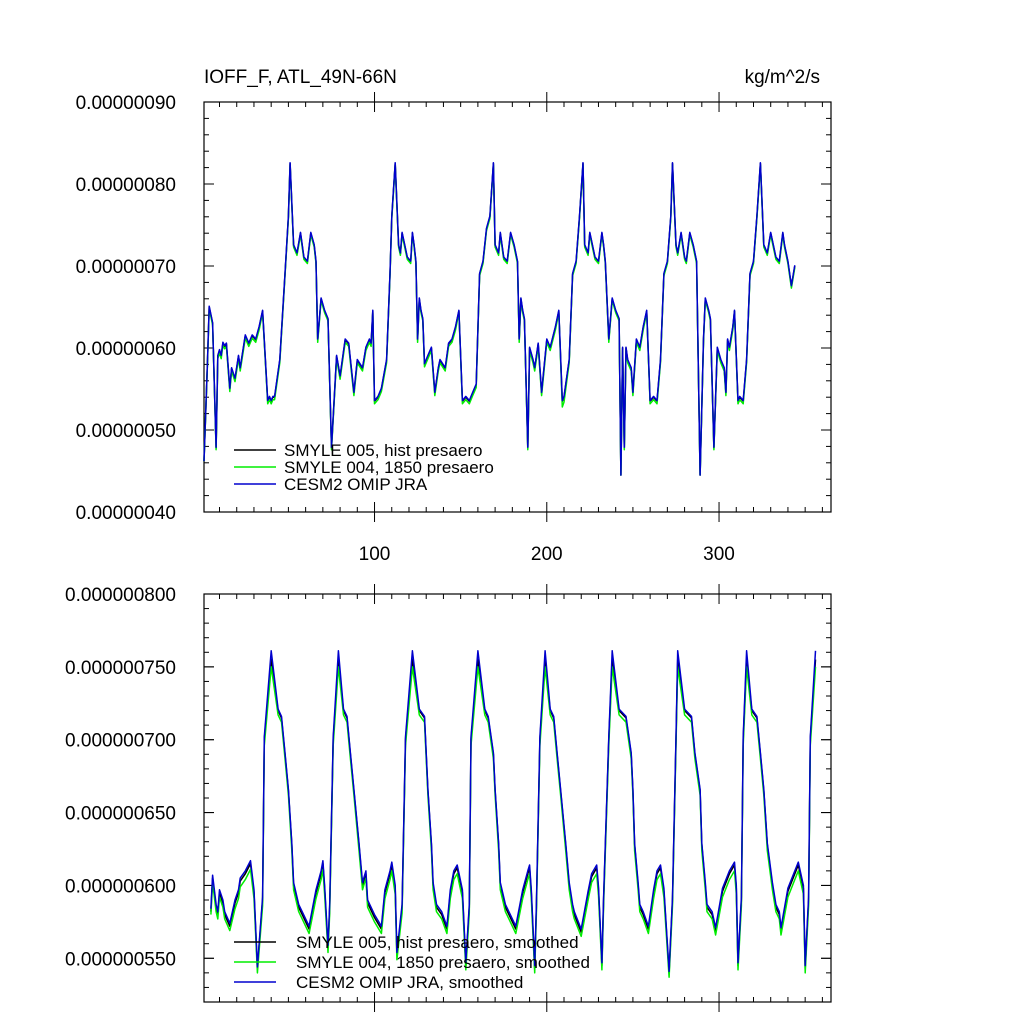 Image resolution: width=1024 pixels, height=1029 pixels. What do you see at coordinates (126, 185) in the screenshot?
I see `y-tick-label: 0.00000080` at bounding box center [126, 185].